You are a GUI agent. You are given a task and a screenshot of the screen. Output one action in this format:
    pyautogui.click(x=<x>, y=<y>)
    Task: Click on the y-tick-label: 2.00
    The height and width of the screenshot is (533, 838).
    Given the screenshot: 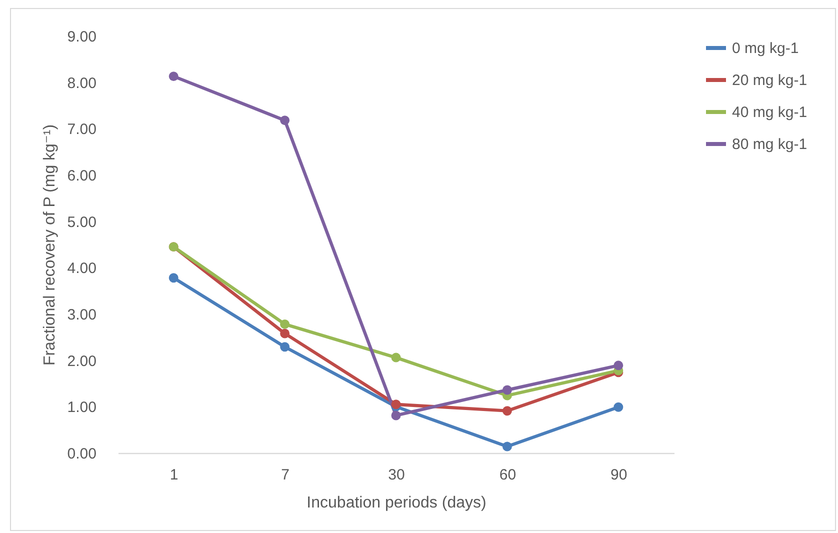 What is the action you would take?
    pyautogui.click(x=81, y=361)
    